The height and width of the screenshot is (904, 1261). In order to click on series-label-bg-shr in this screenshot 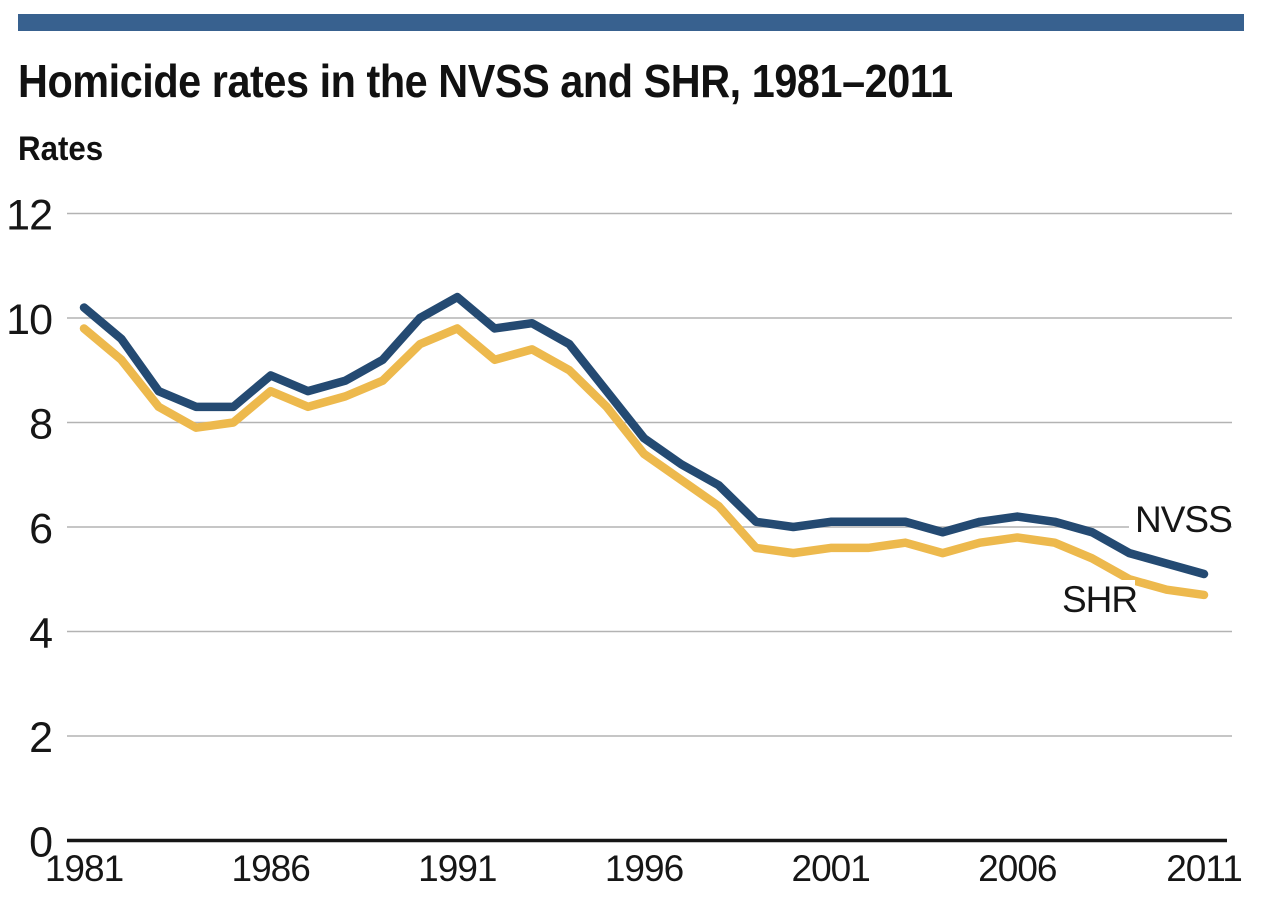, I will do `click(1095, 599)`.